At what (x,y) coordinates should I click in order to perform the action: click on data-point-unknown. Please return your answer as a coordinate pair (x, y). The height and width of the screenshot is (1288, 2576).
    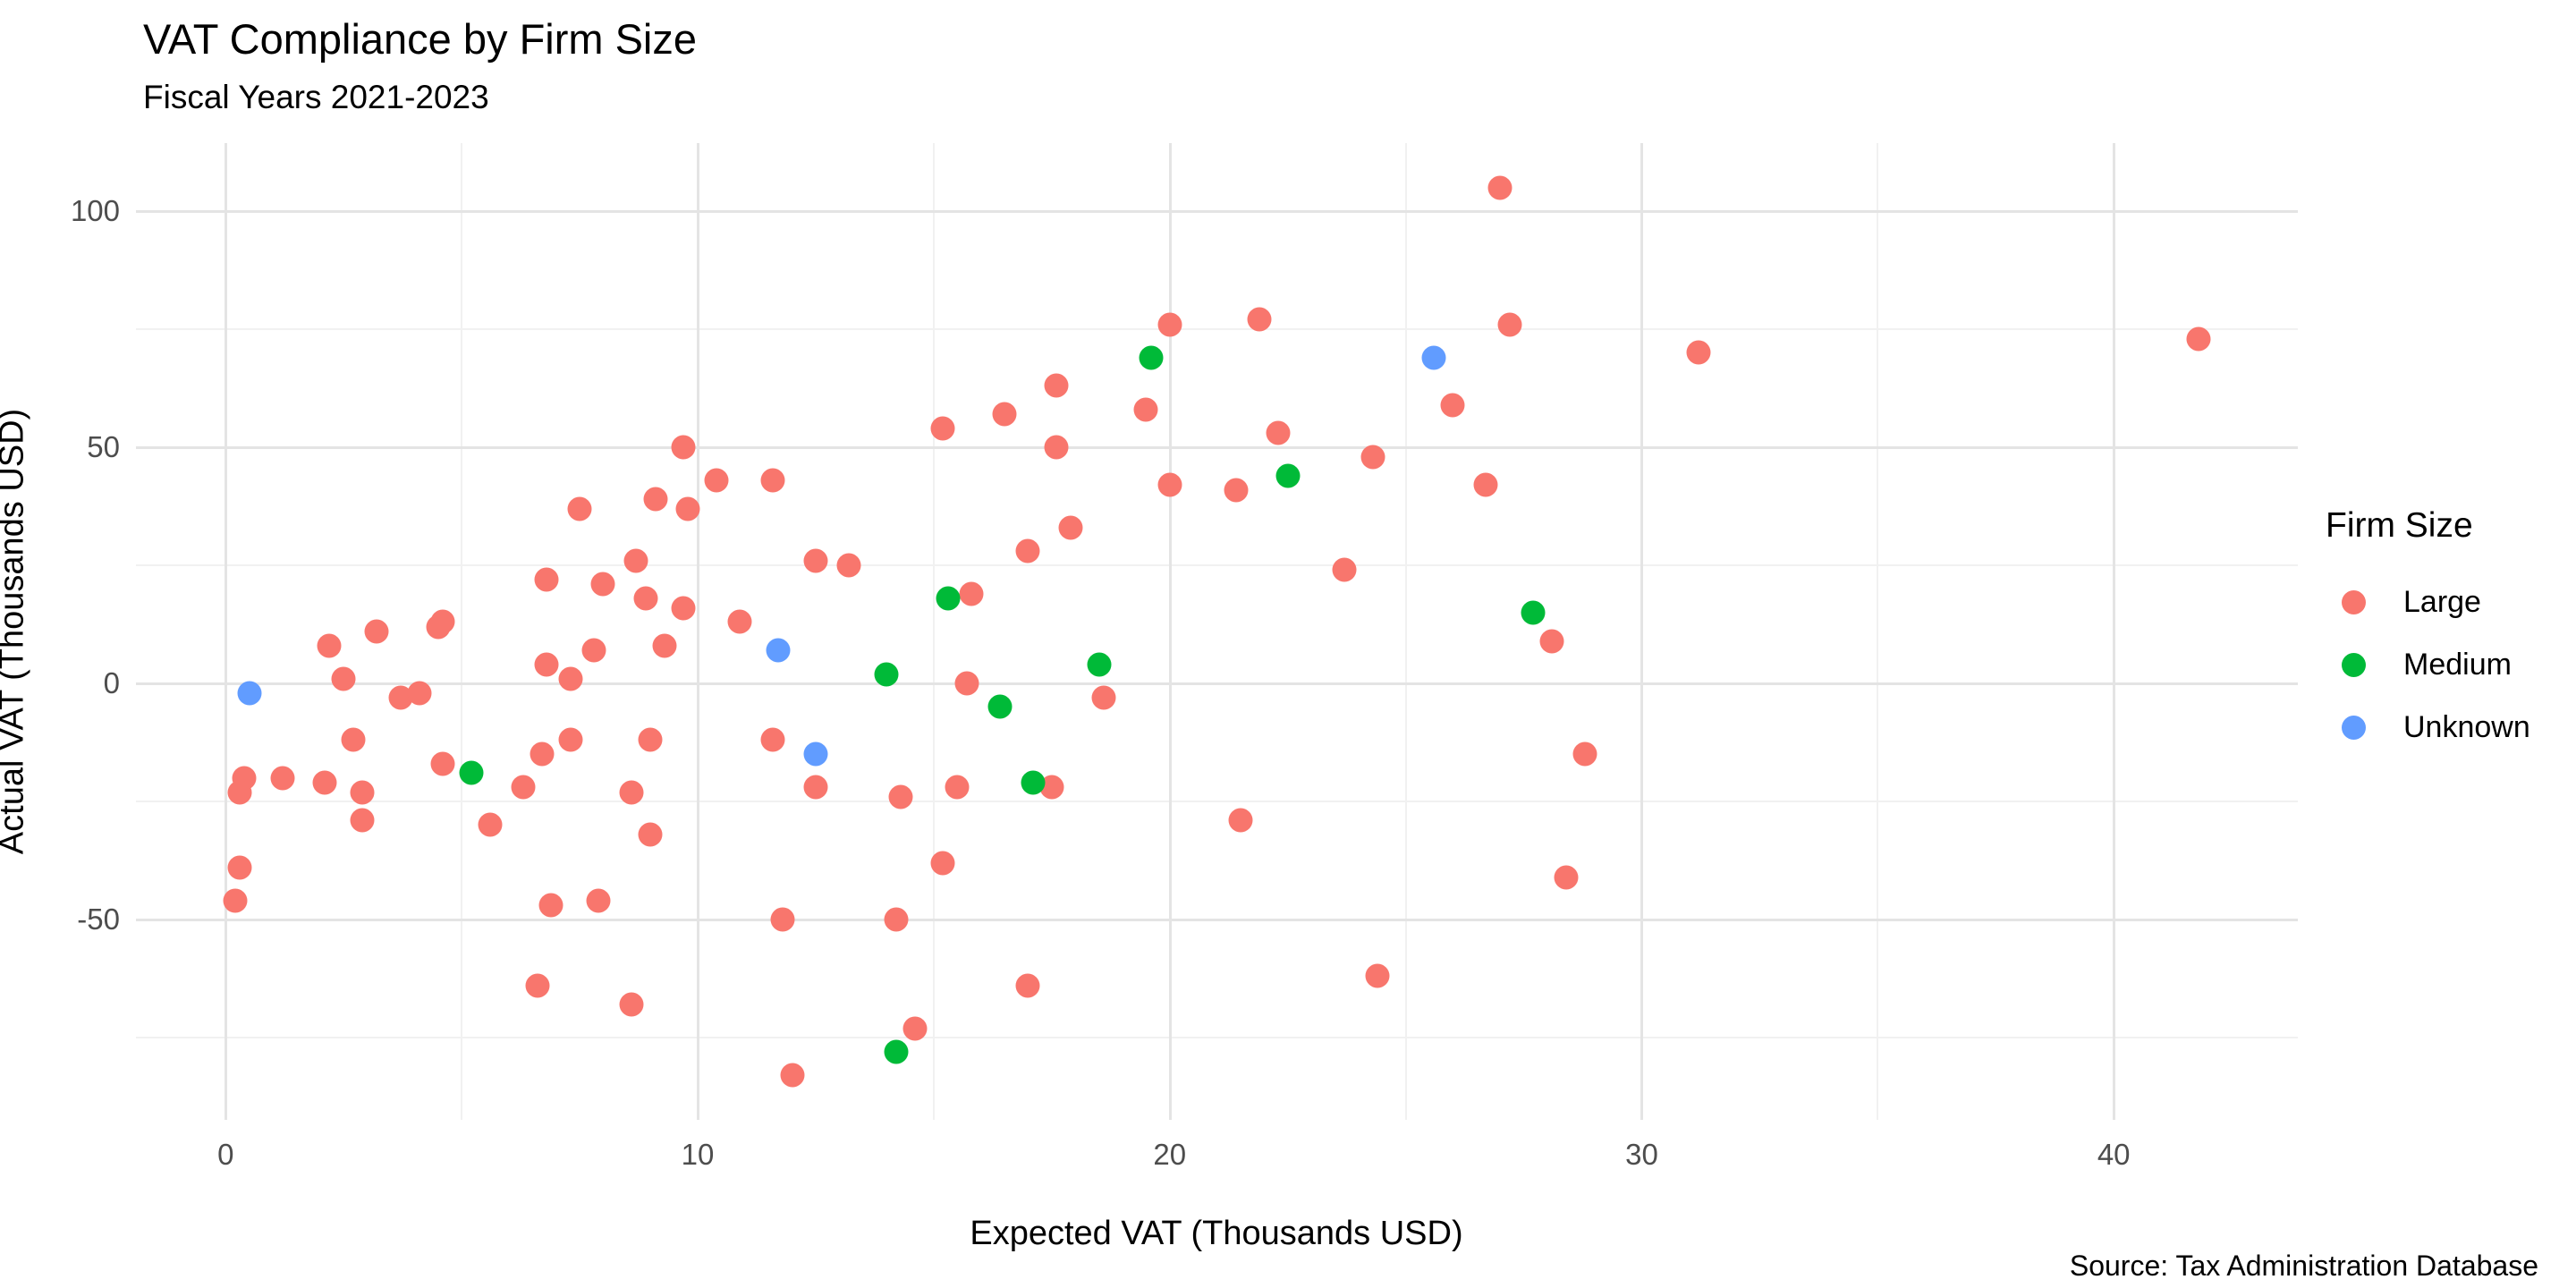
    Looking at the image, I should click on (1433, 357).